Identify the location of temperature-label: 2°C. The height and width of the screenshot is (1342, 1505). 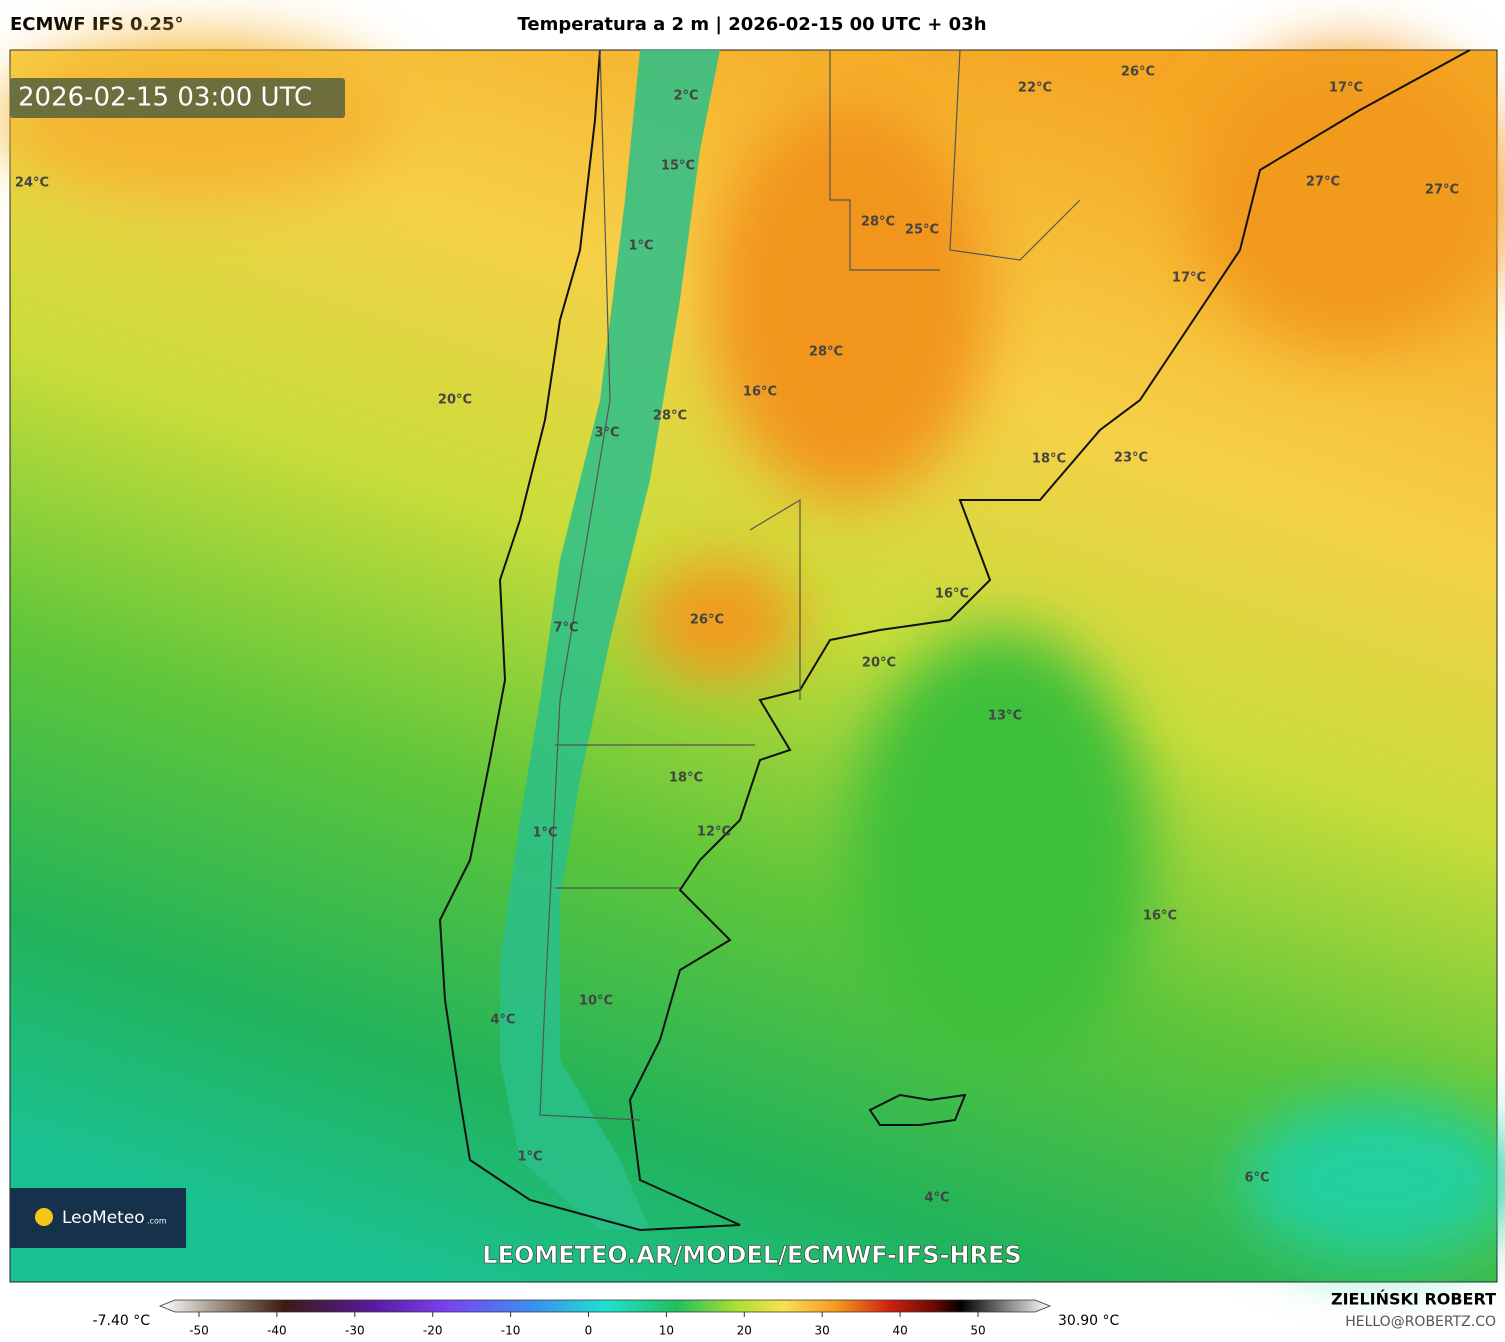
(685, 96).